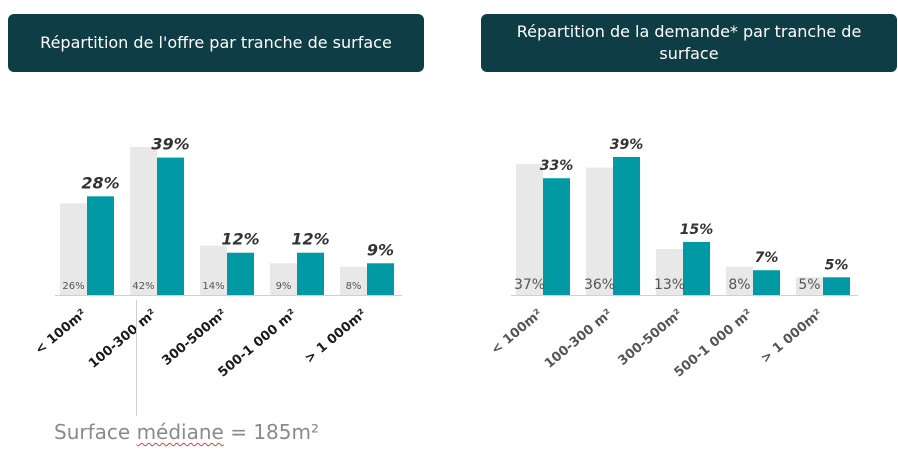  Describe the element at coordinates (767, 258) in the screenshot. I see `current-value-label: 7%` at that location.